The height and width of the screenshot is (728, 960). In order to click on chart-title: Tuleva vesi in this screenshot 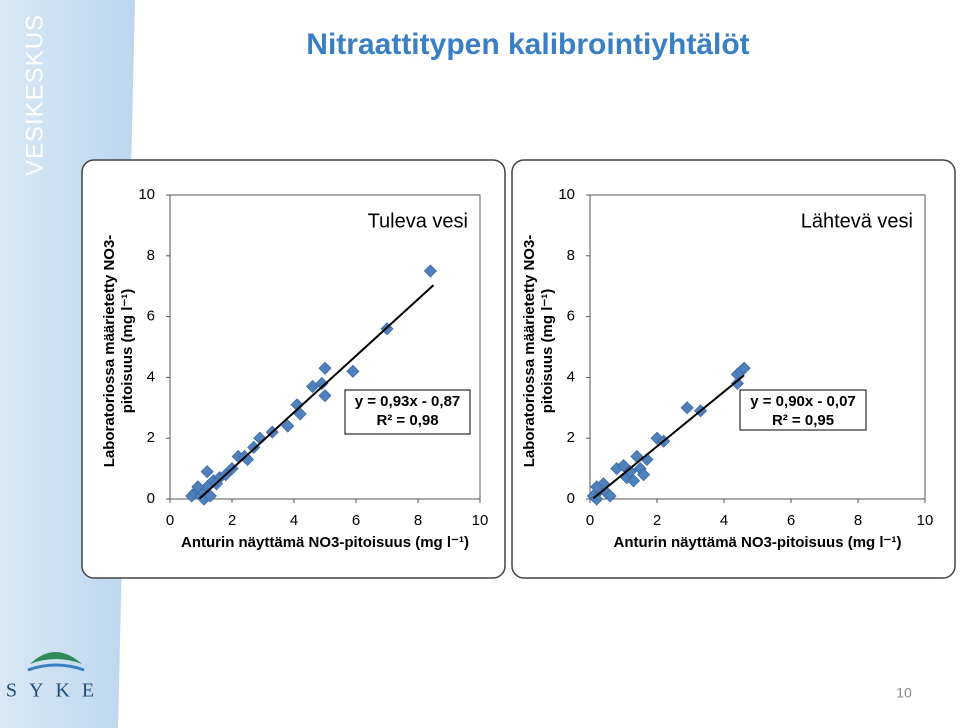, I will do `click(418, 221)`.